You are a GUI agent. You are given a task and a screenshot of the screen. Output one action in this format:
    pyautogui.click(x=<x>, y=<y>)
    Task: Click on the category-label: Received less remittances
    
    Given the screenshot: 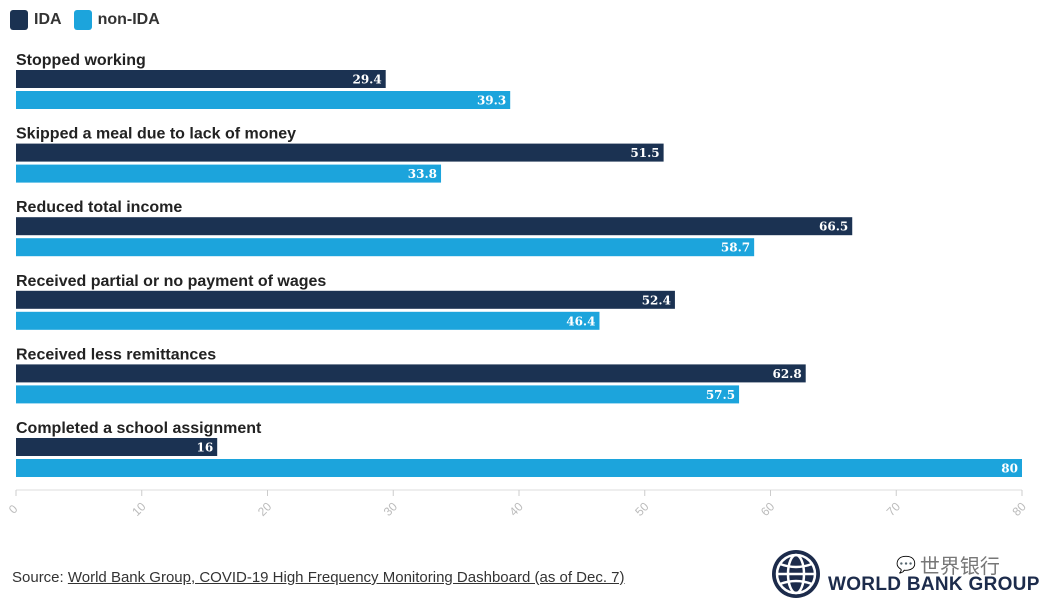 What is the action you would take?
    pyautogui.click(x=116, y=354)
    